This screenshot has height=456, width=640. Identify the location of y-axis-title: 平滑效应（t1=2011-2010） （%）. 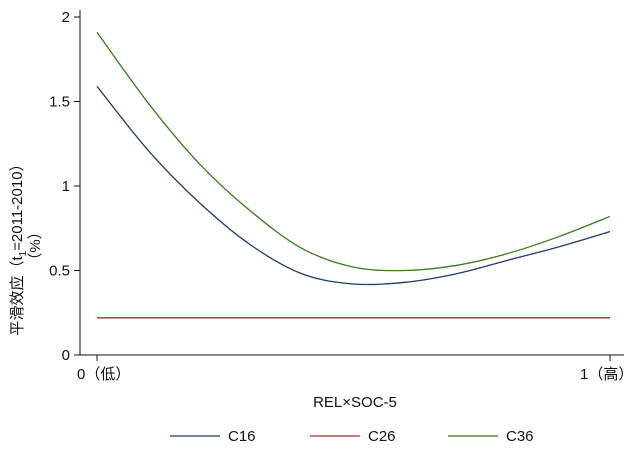
(26, 245).